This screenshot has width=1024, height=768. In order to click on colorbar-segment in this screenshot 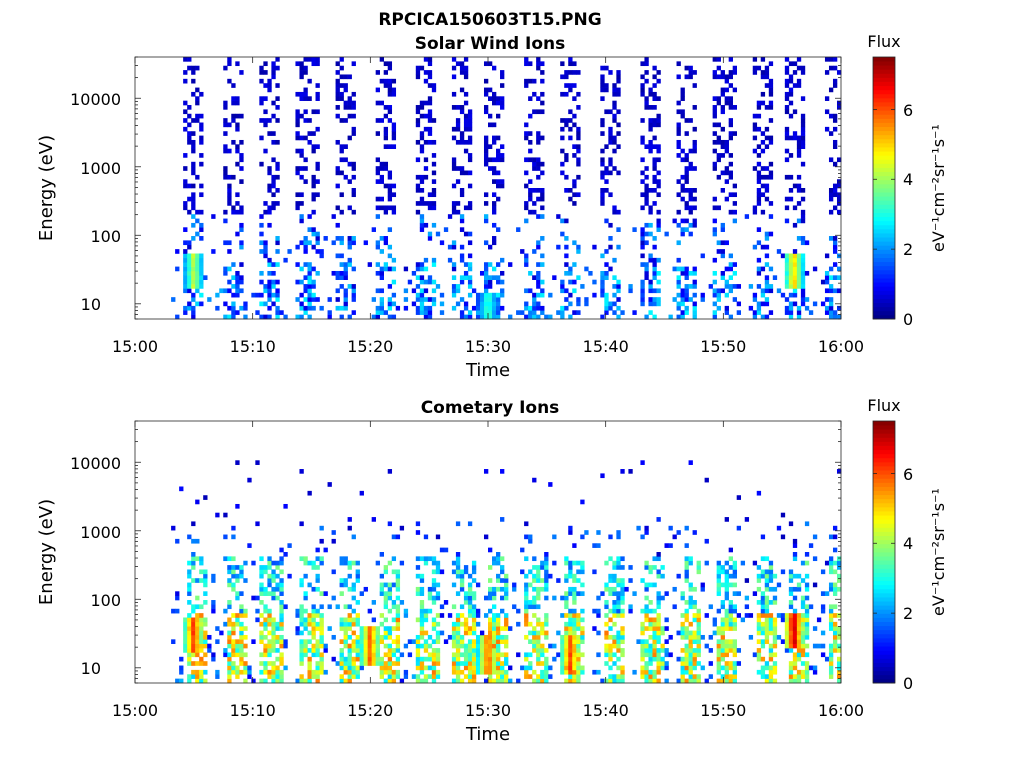, I will do `click(884, 112)`.